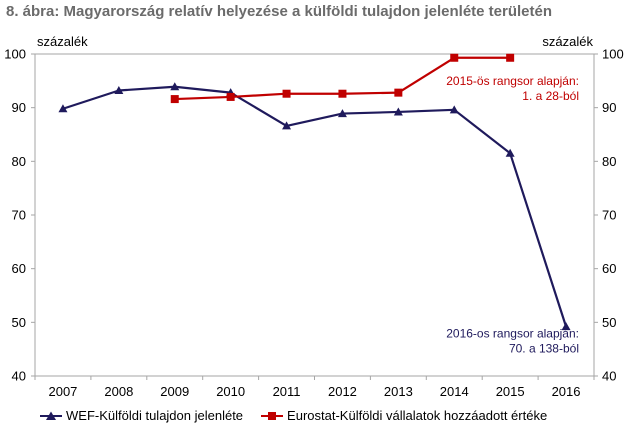 This screenshot has height=435, width=634. I want to click on x-tick-label: 2013, so click(398, 391).